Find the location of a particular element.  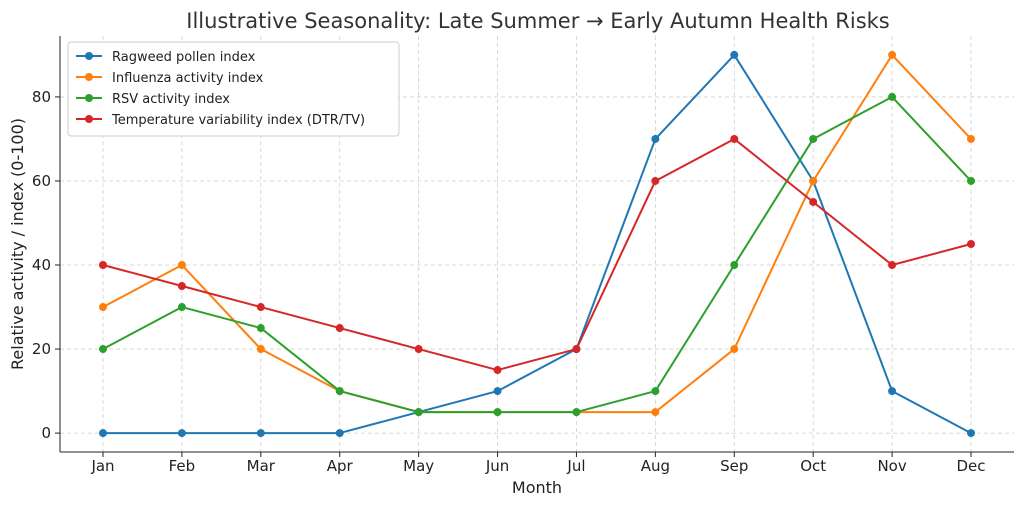

legend-item: RSV activity index is located at coordinates (153, 99).